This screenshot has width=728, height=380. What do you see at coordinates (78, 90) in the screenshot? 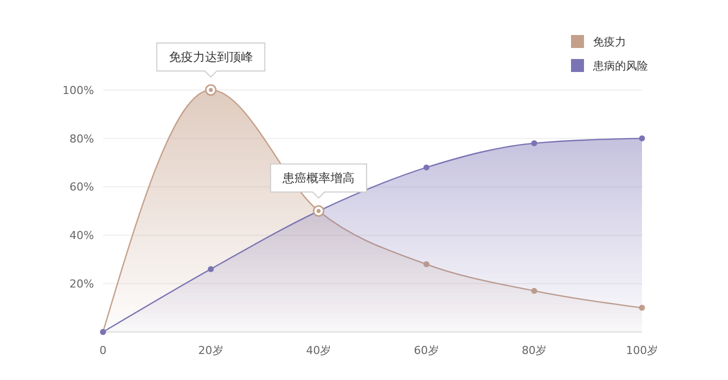
I see `y-tick-label: 100%` at bounding box center [78, 90].